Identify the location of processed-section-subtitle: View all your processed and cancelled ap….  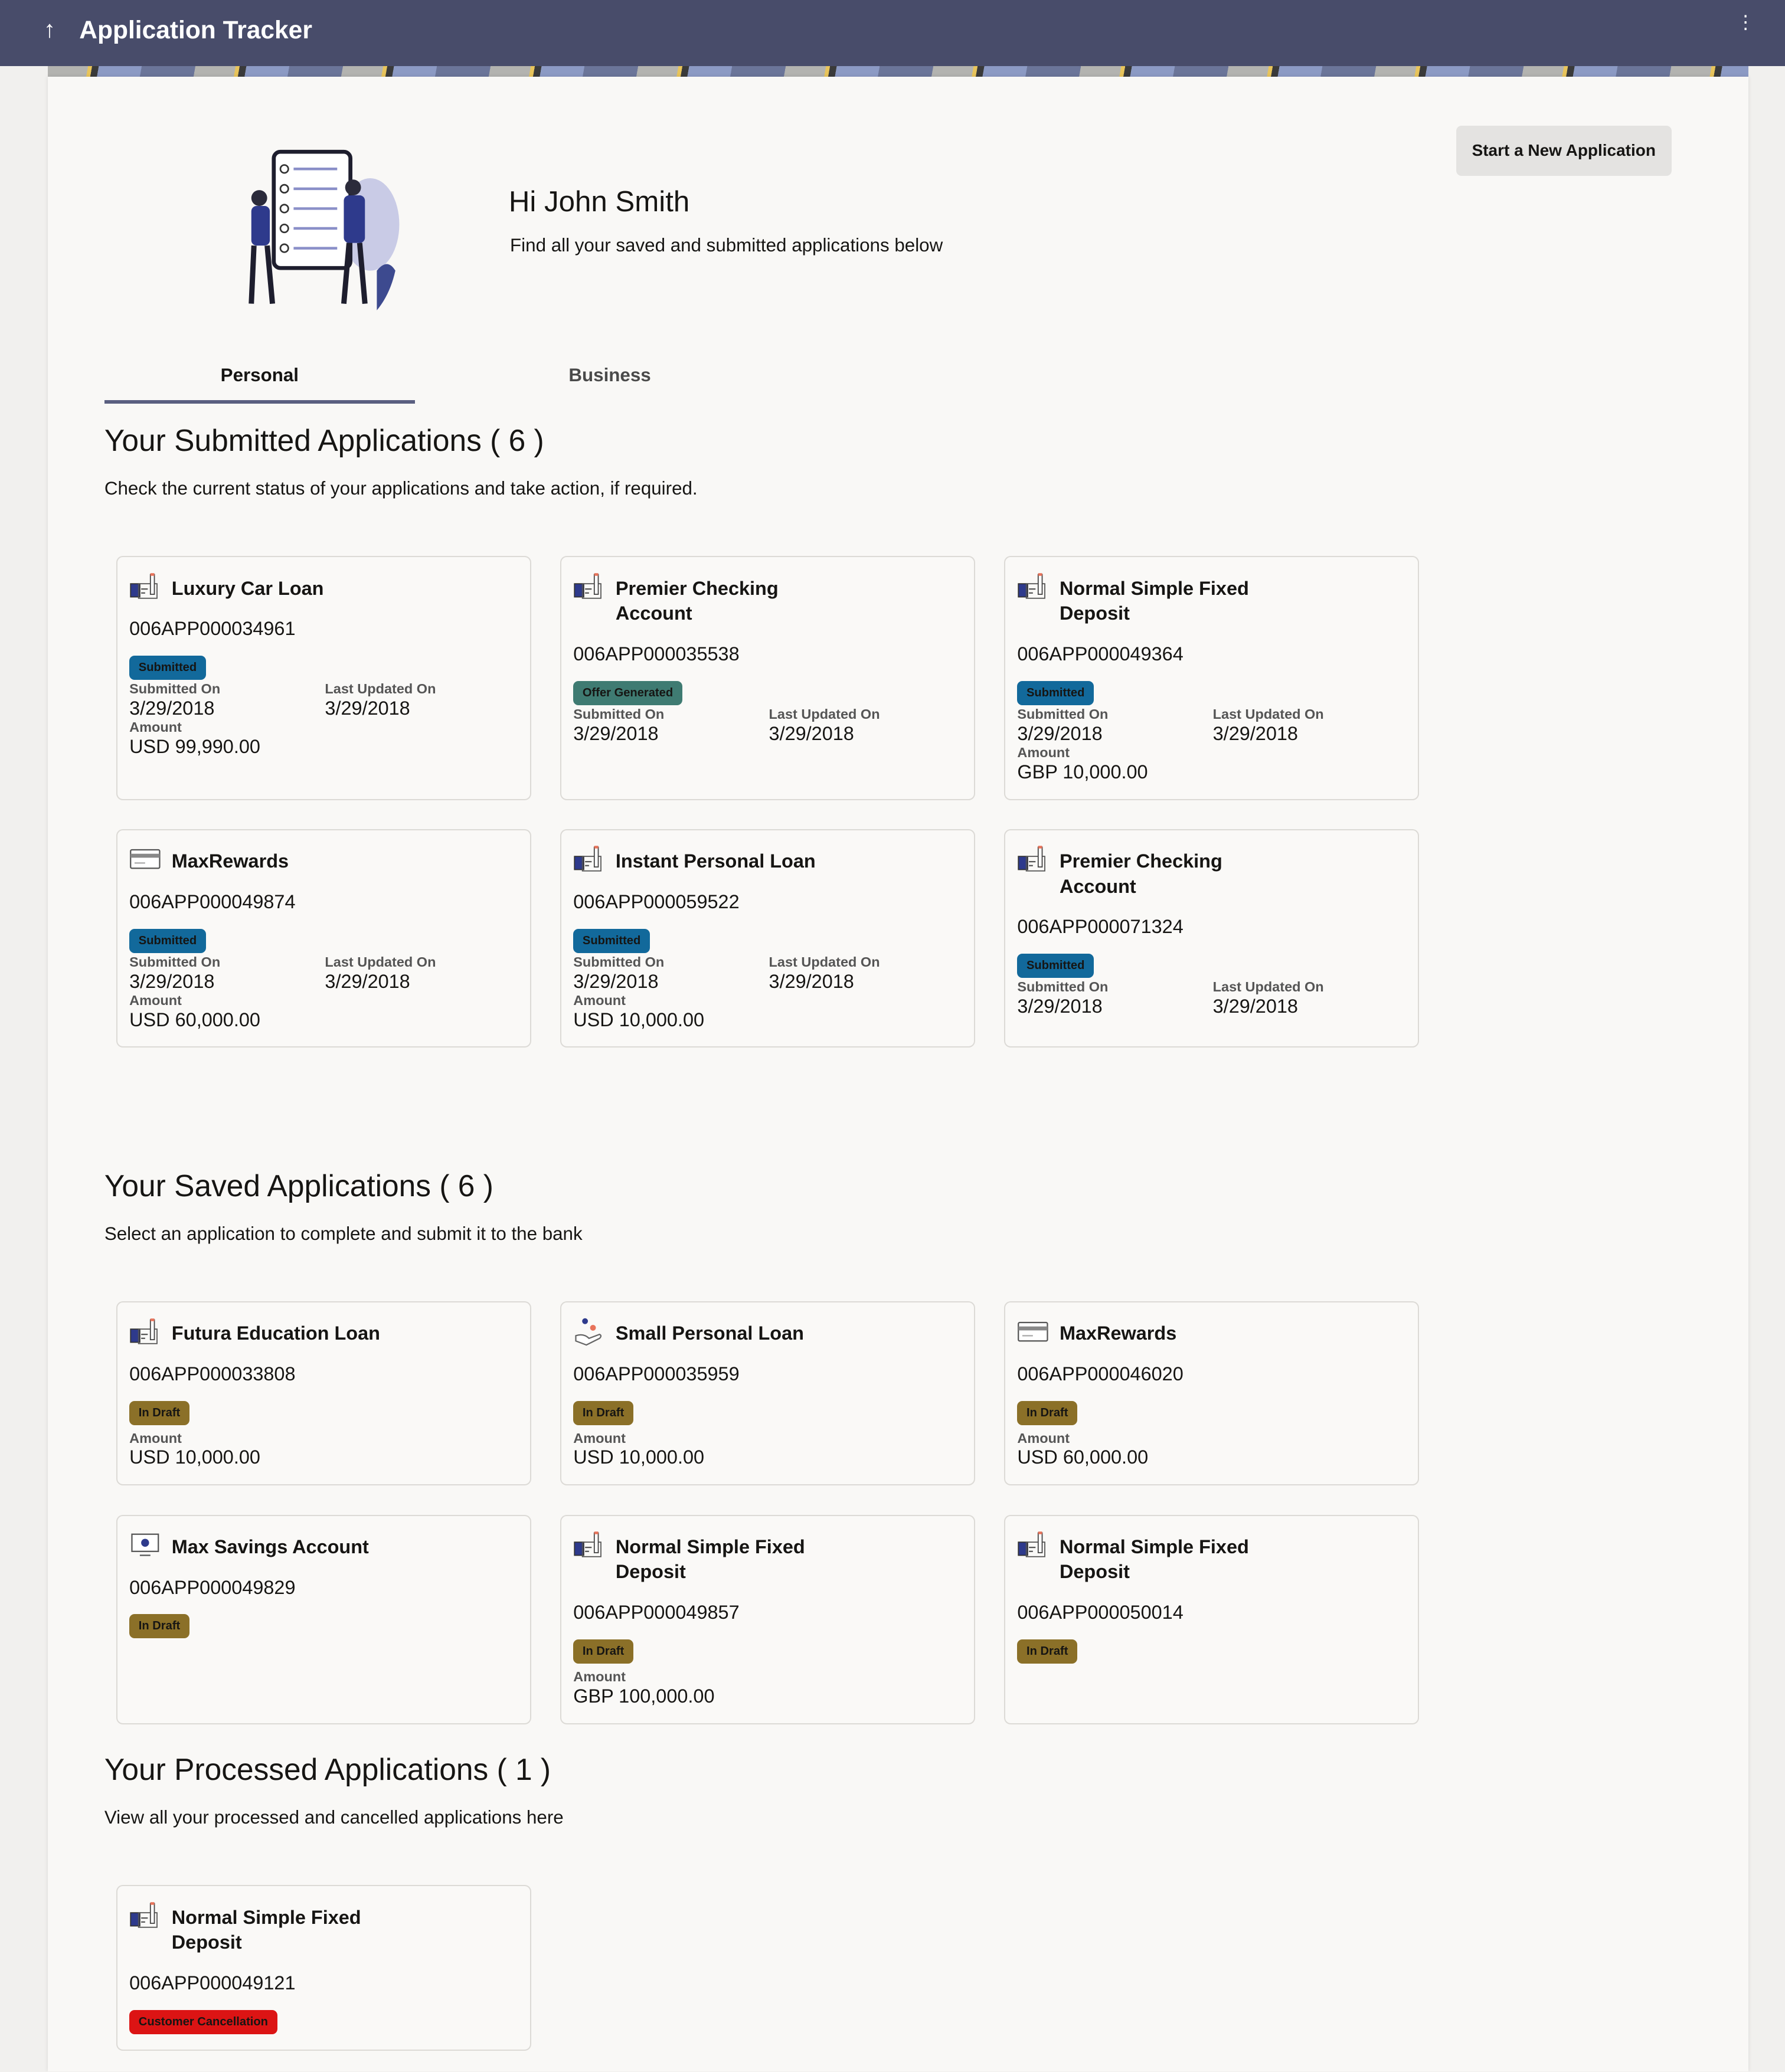
(334, 1817).